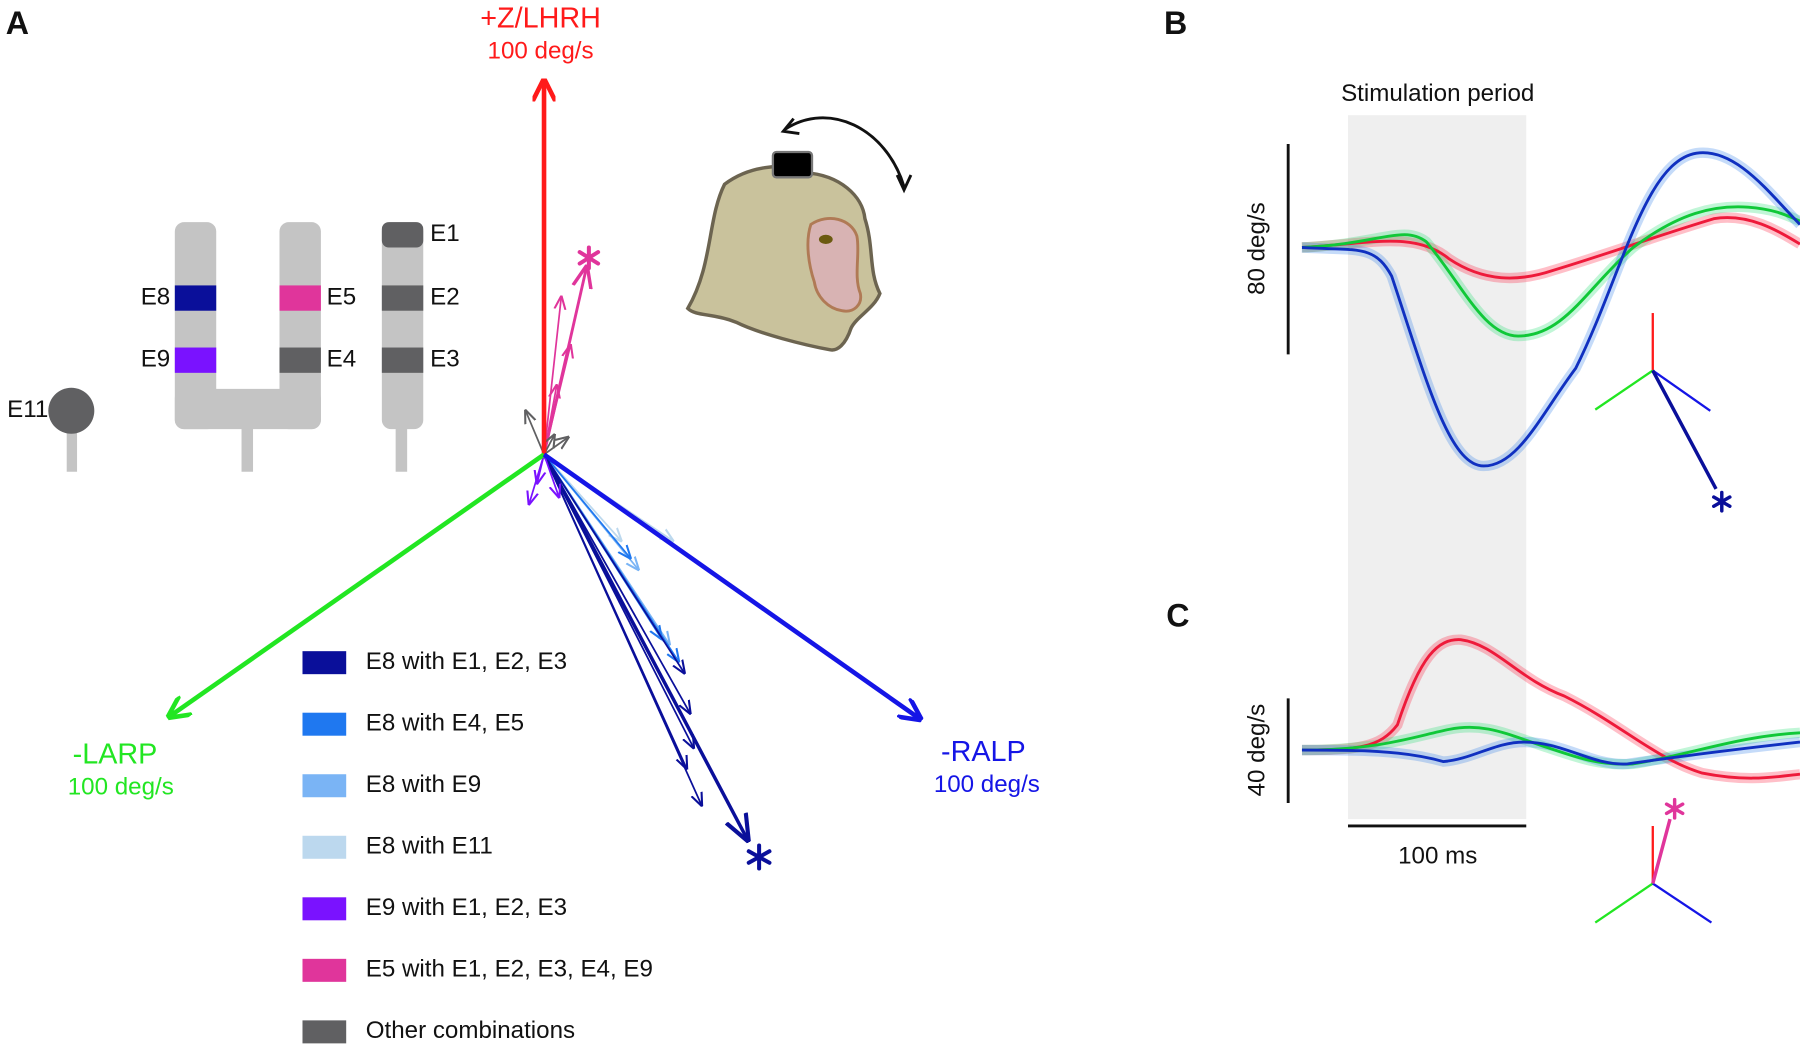 The height and width of the screenshot is (1047, 1800). I want to click on vectors, so click(637, 553).